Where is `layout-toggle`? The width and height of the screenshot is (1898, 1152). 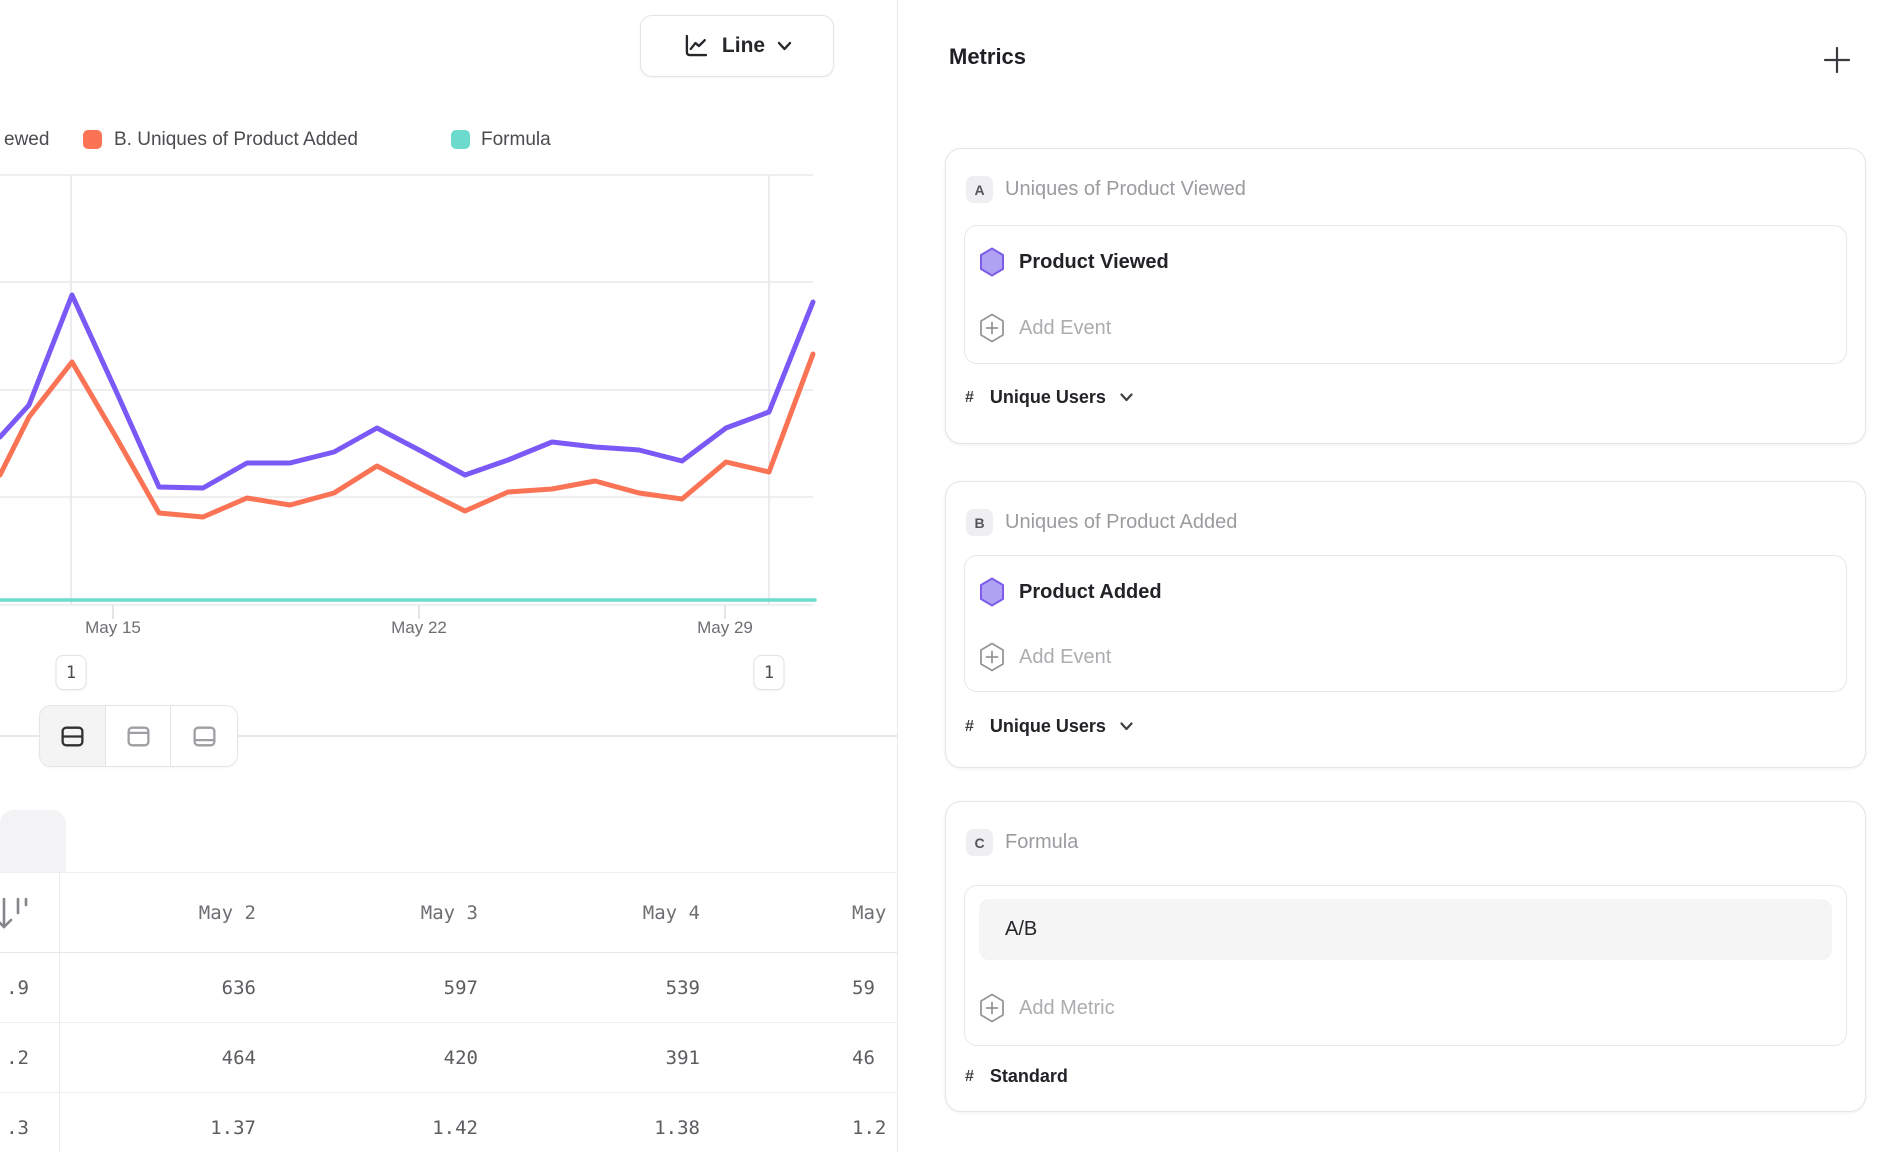
layout-toggle is located at coordinates (138, 736).